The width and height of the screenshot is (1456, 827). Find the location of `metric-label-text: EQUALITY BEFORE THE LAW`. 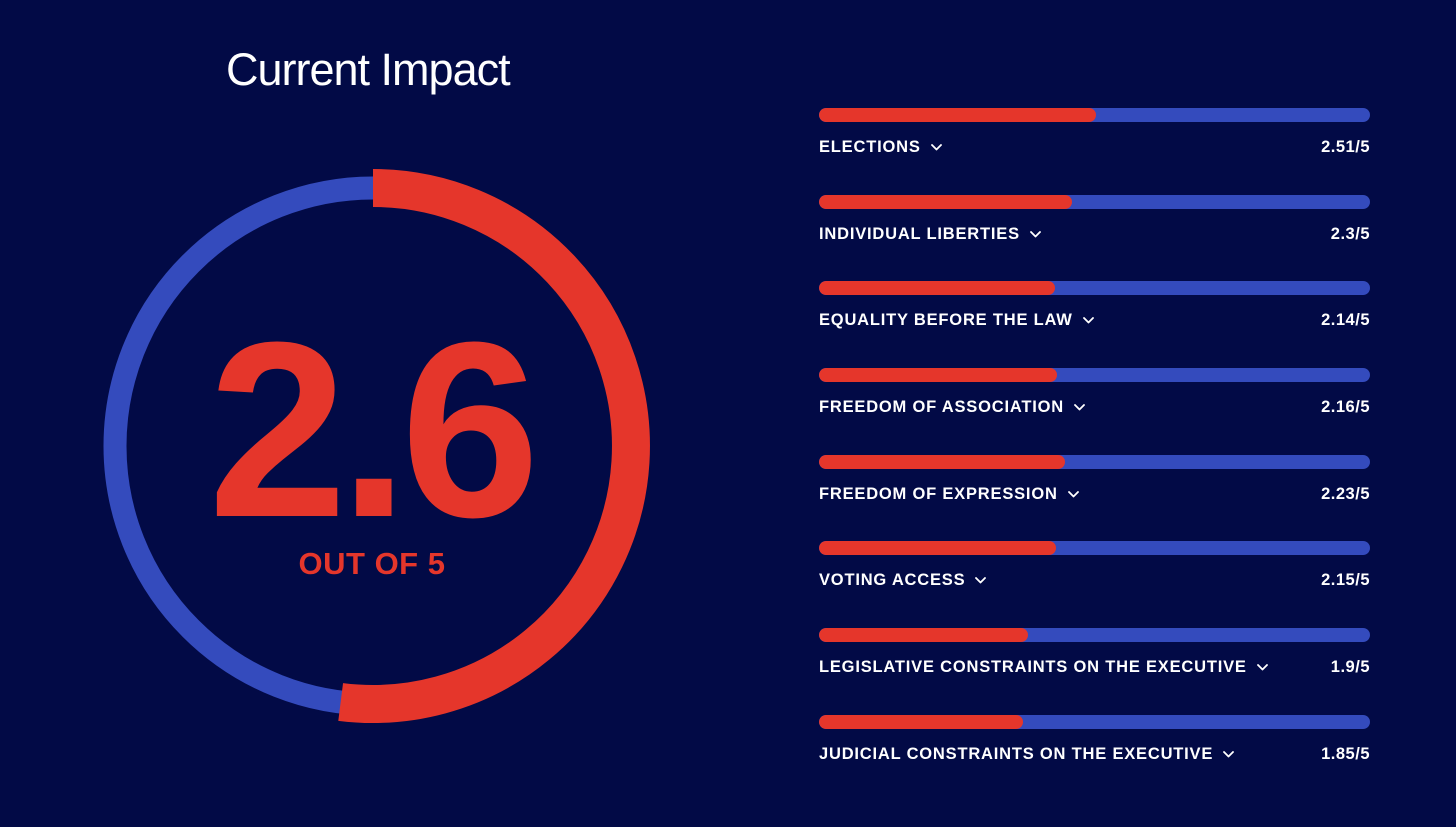

metric-label-text: EQUALITY BEFORE THE LAW is located at coordinates (946, 320).